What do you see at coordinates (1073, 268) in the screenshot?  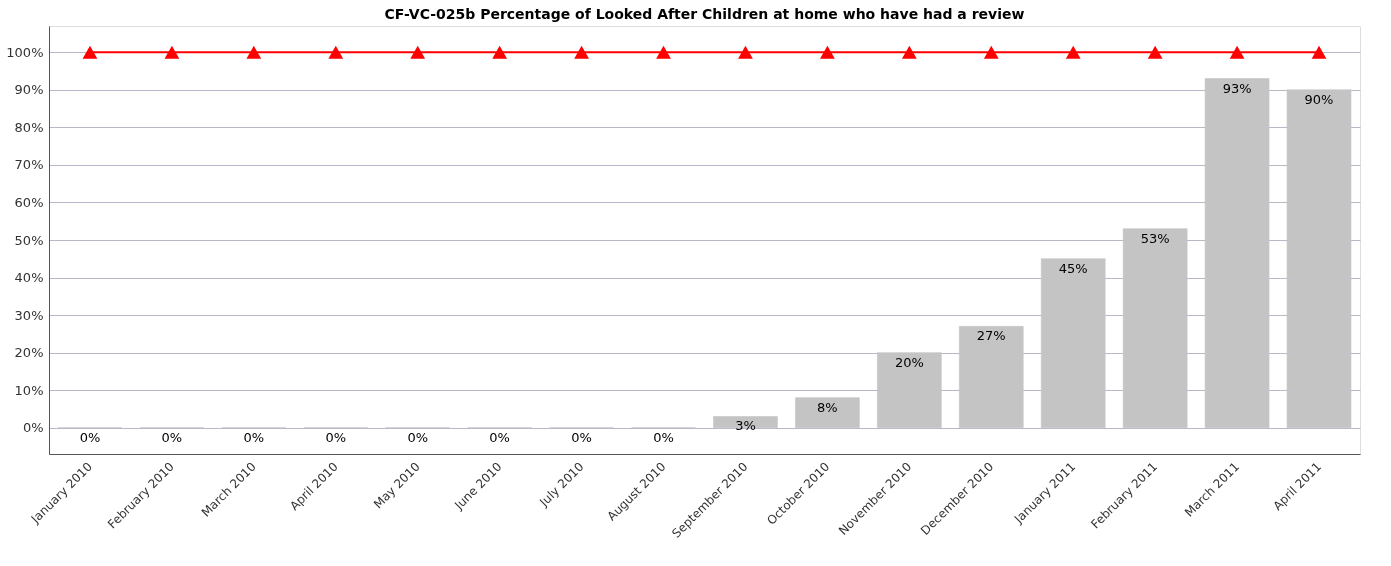 I see `data-label: 45%` at bounding box center [1073, 268].